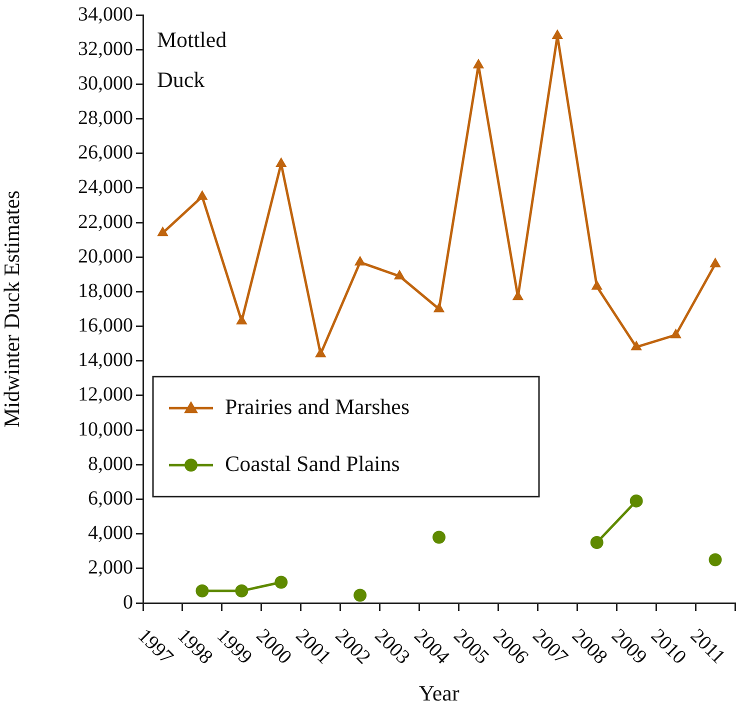 The height and width of the screenshot is (710, 747). I want to click on y-tick-label: 22,000, so click(105, 221).